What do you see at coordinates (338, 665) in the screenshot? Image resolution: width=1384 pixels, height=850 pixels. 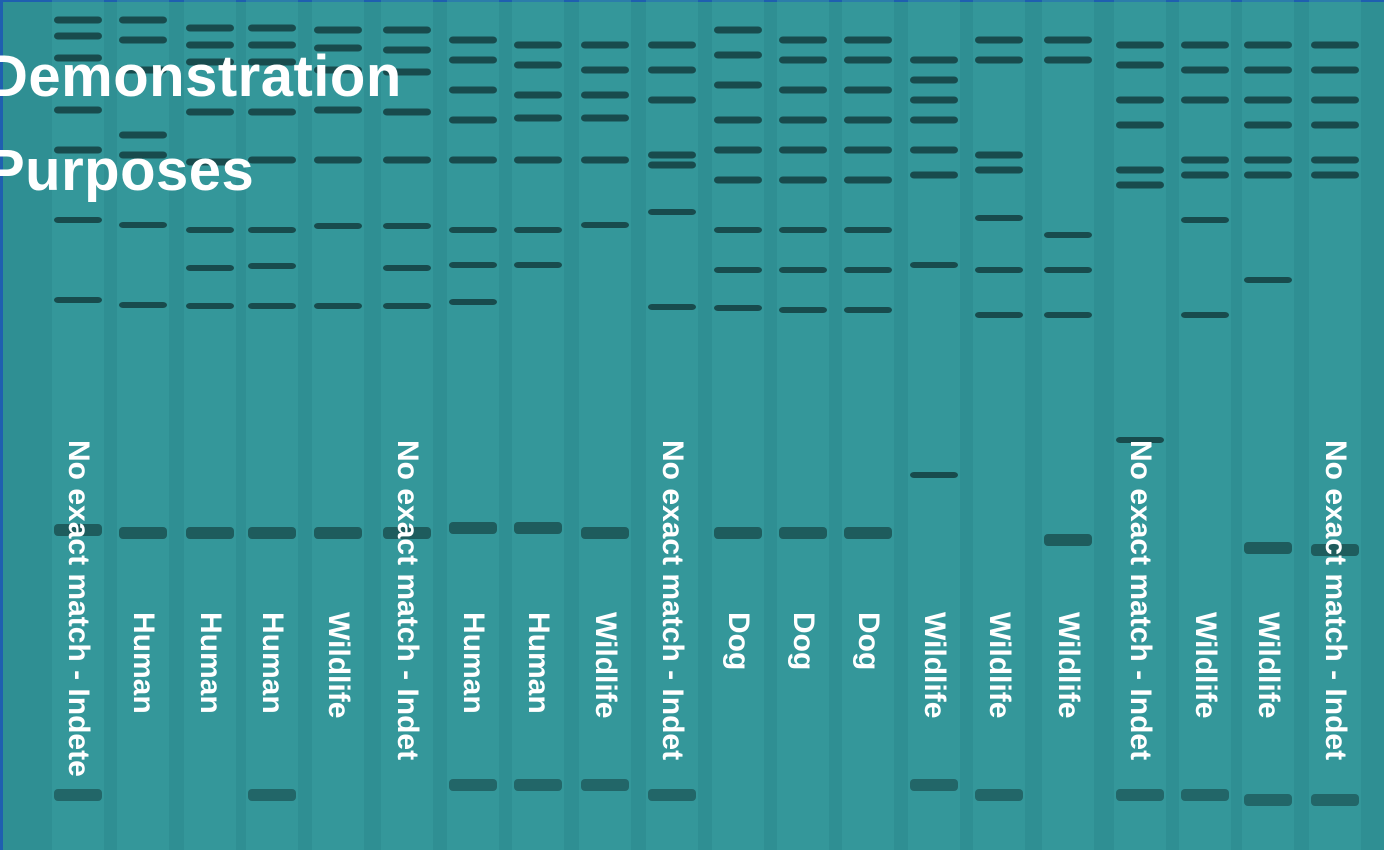 I see `lane-label-5: Wildlife` at bounding box center [338, 665].